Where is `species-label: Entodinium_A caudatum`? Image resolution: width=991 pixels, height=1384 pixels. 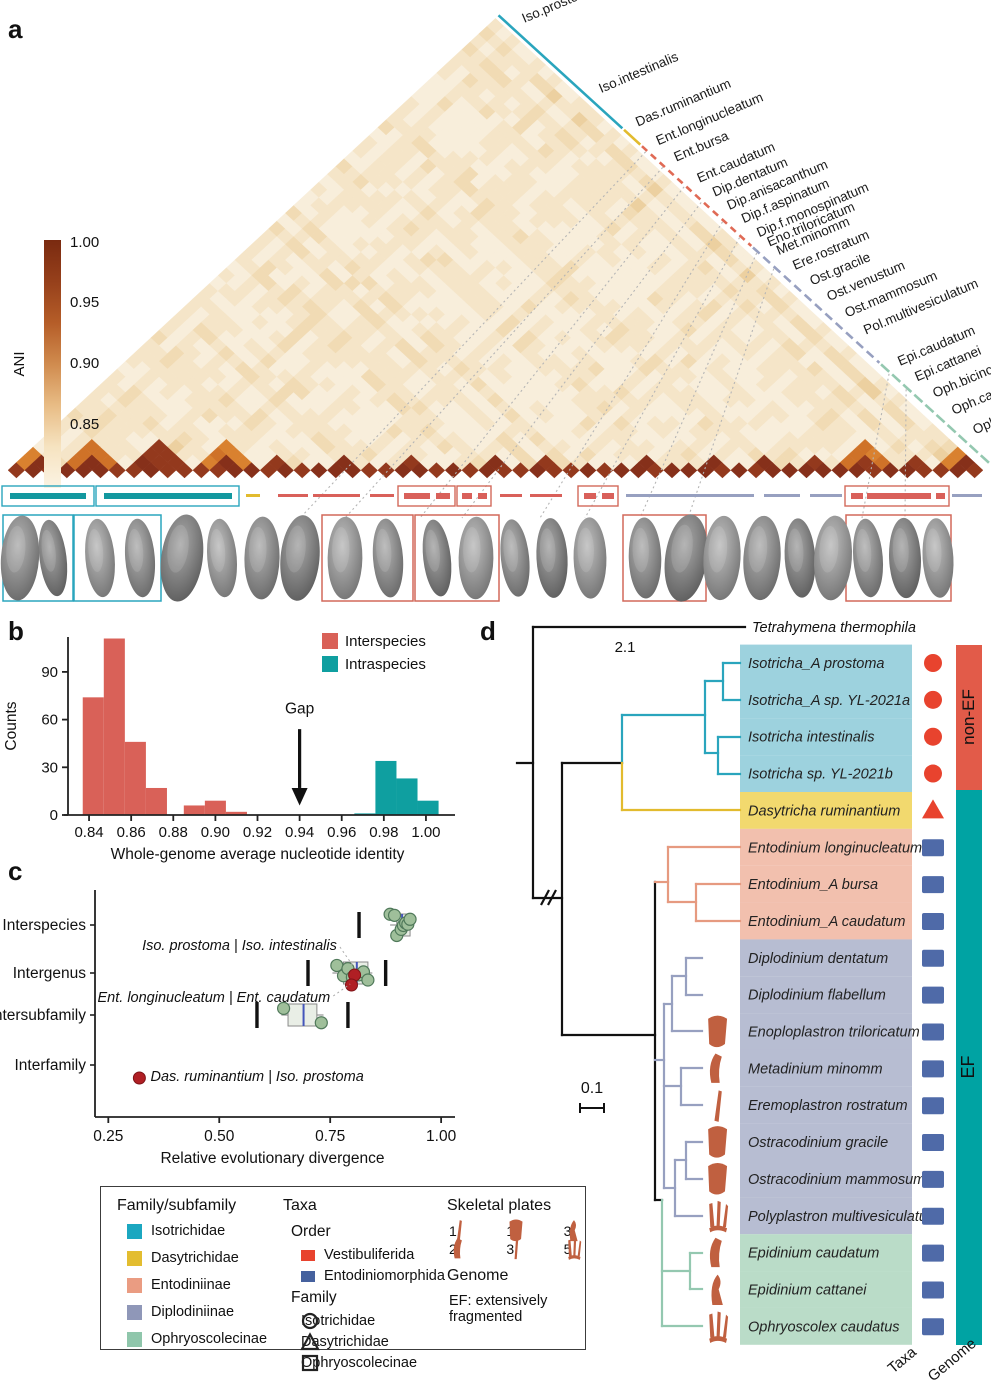 species-label: Entodinium_A caudatum is located at coordinates (826, 922).